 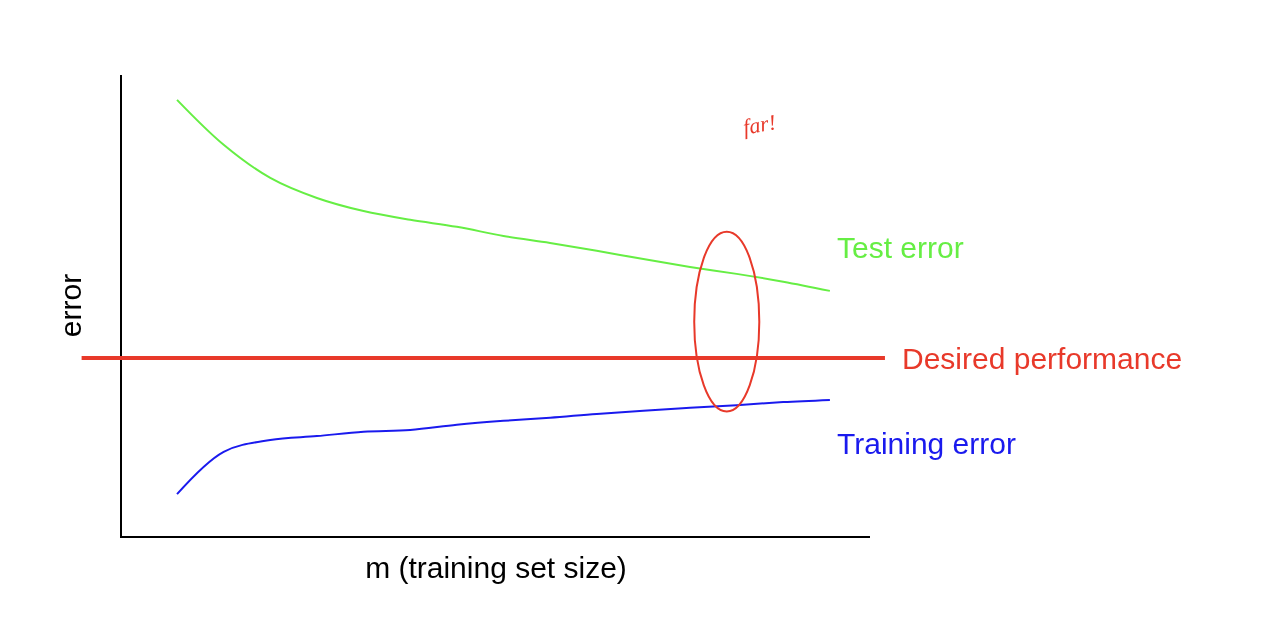 What do you see at coordinates (1042, 358) in the screenshot?
I see `ref-line-label: Desired performance` at bounding box center [1042, 358].